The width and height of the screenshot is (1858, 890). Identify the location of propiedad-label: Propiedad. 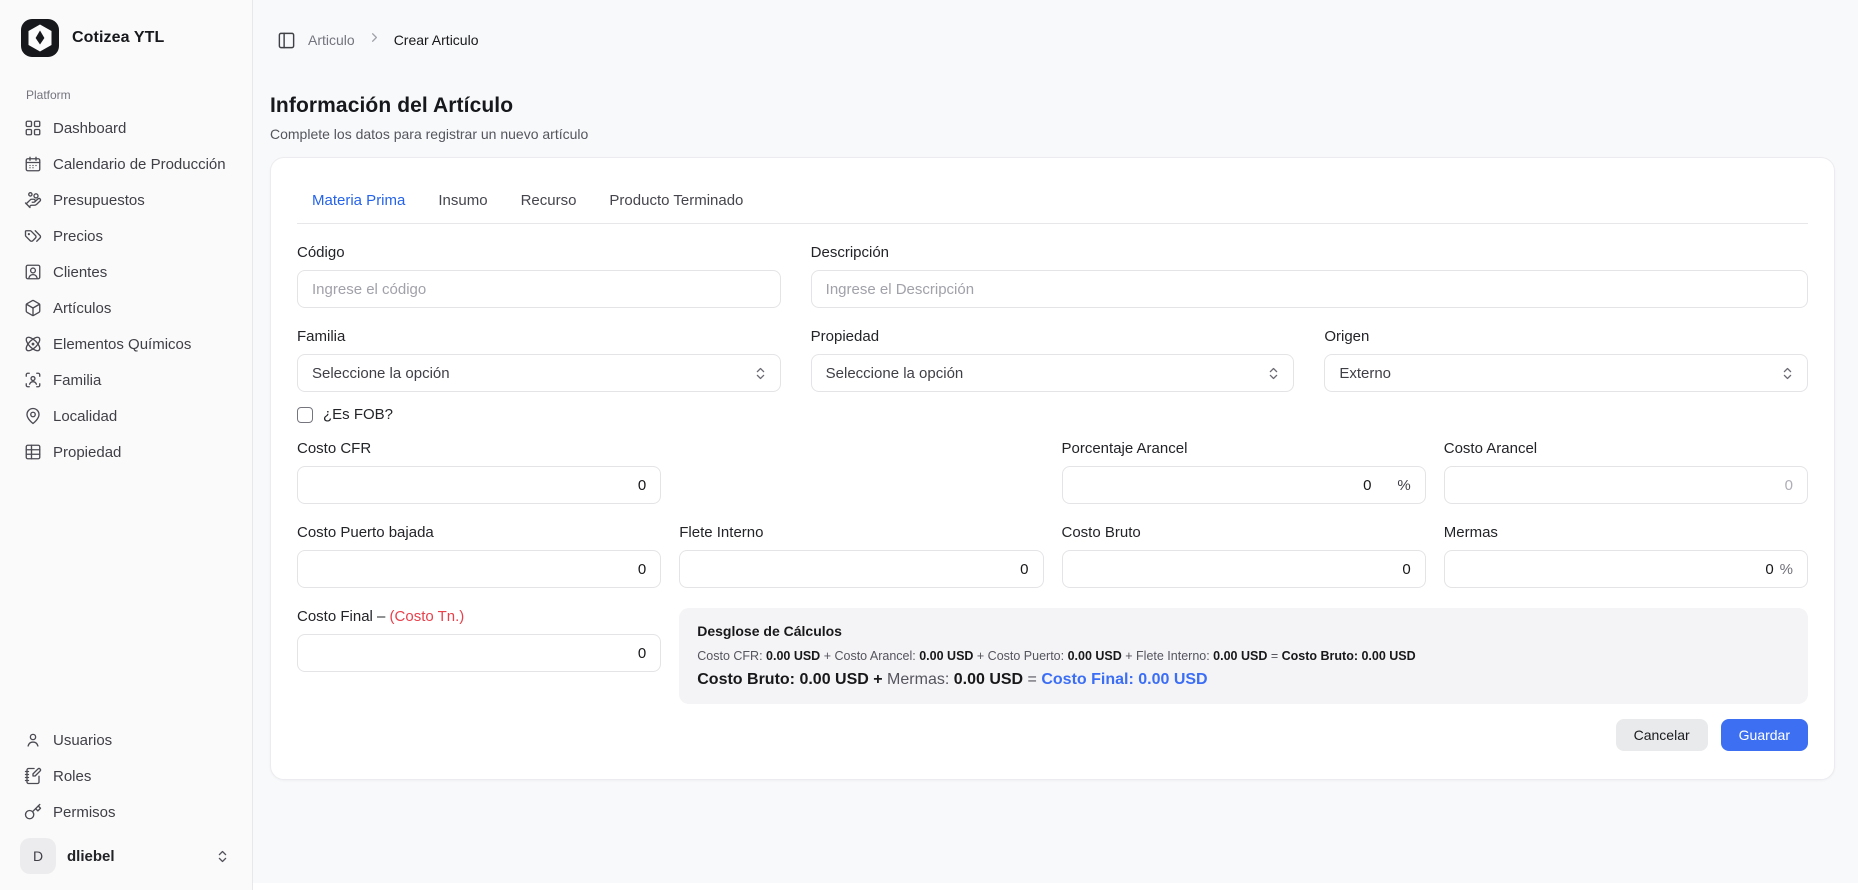
(845, 336).